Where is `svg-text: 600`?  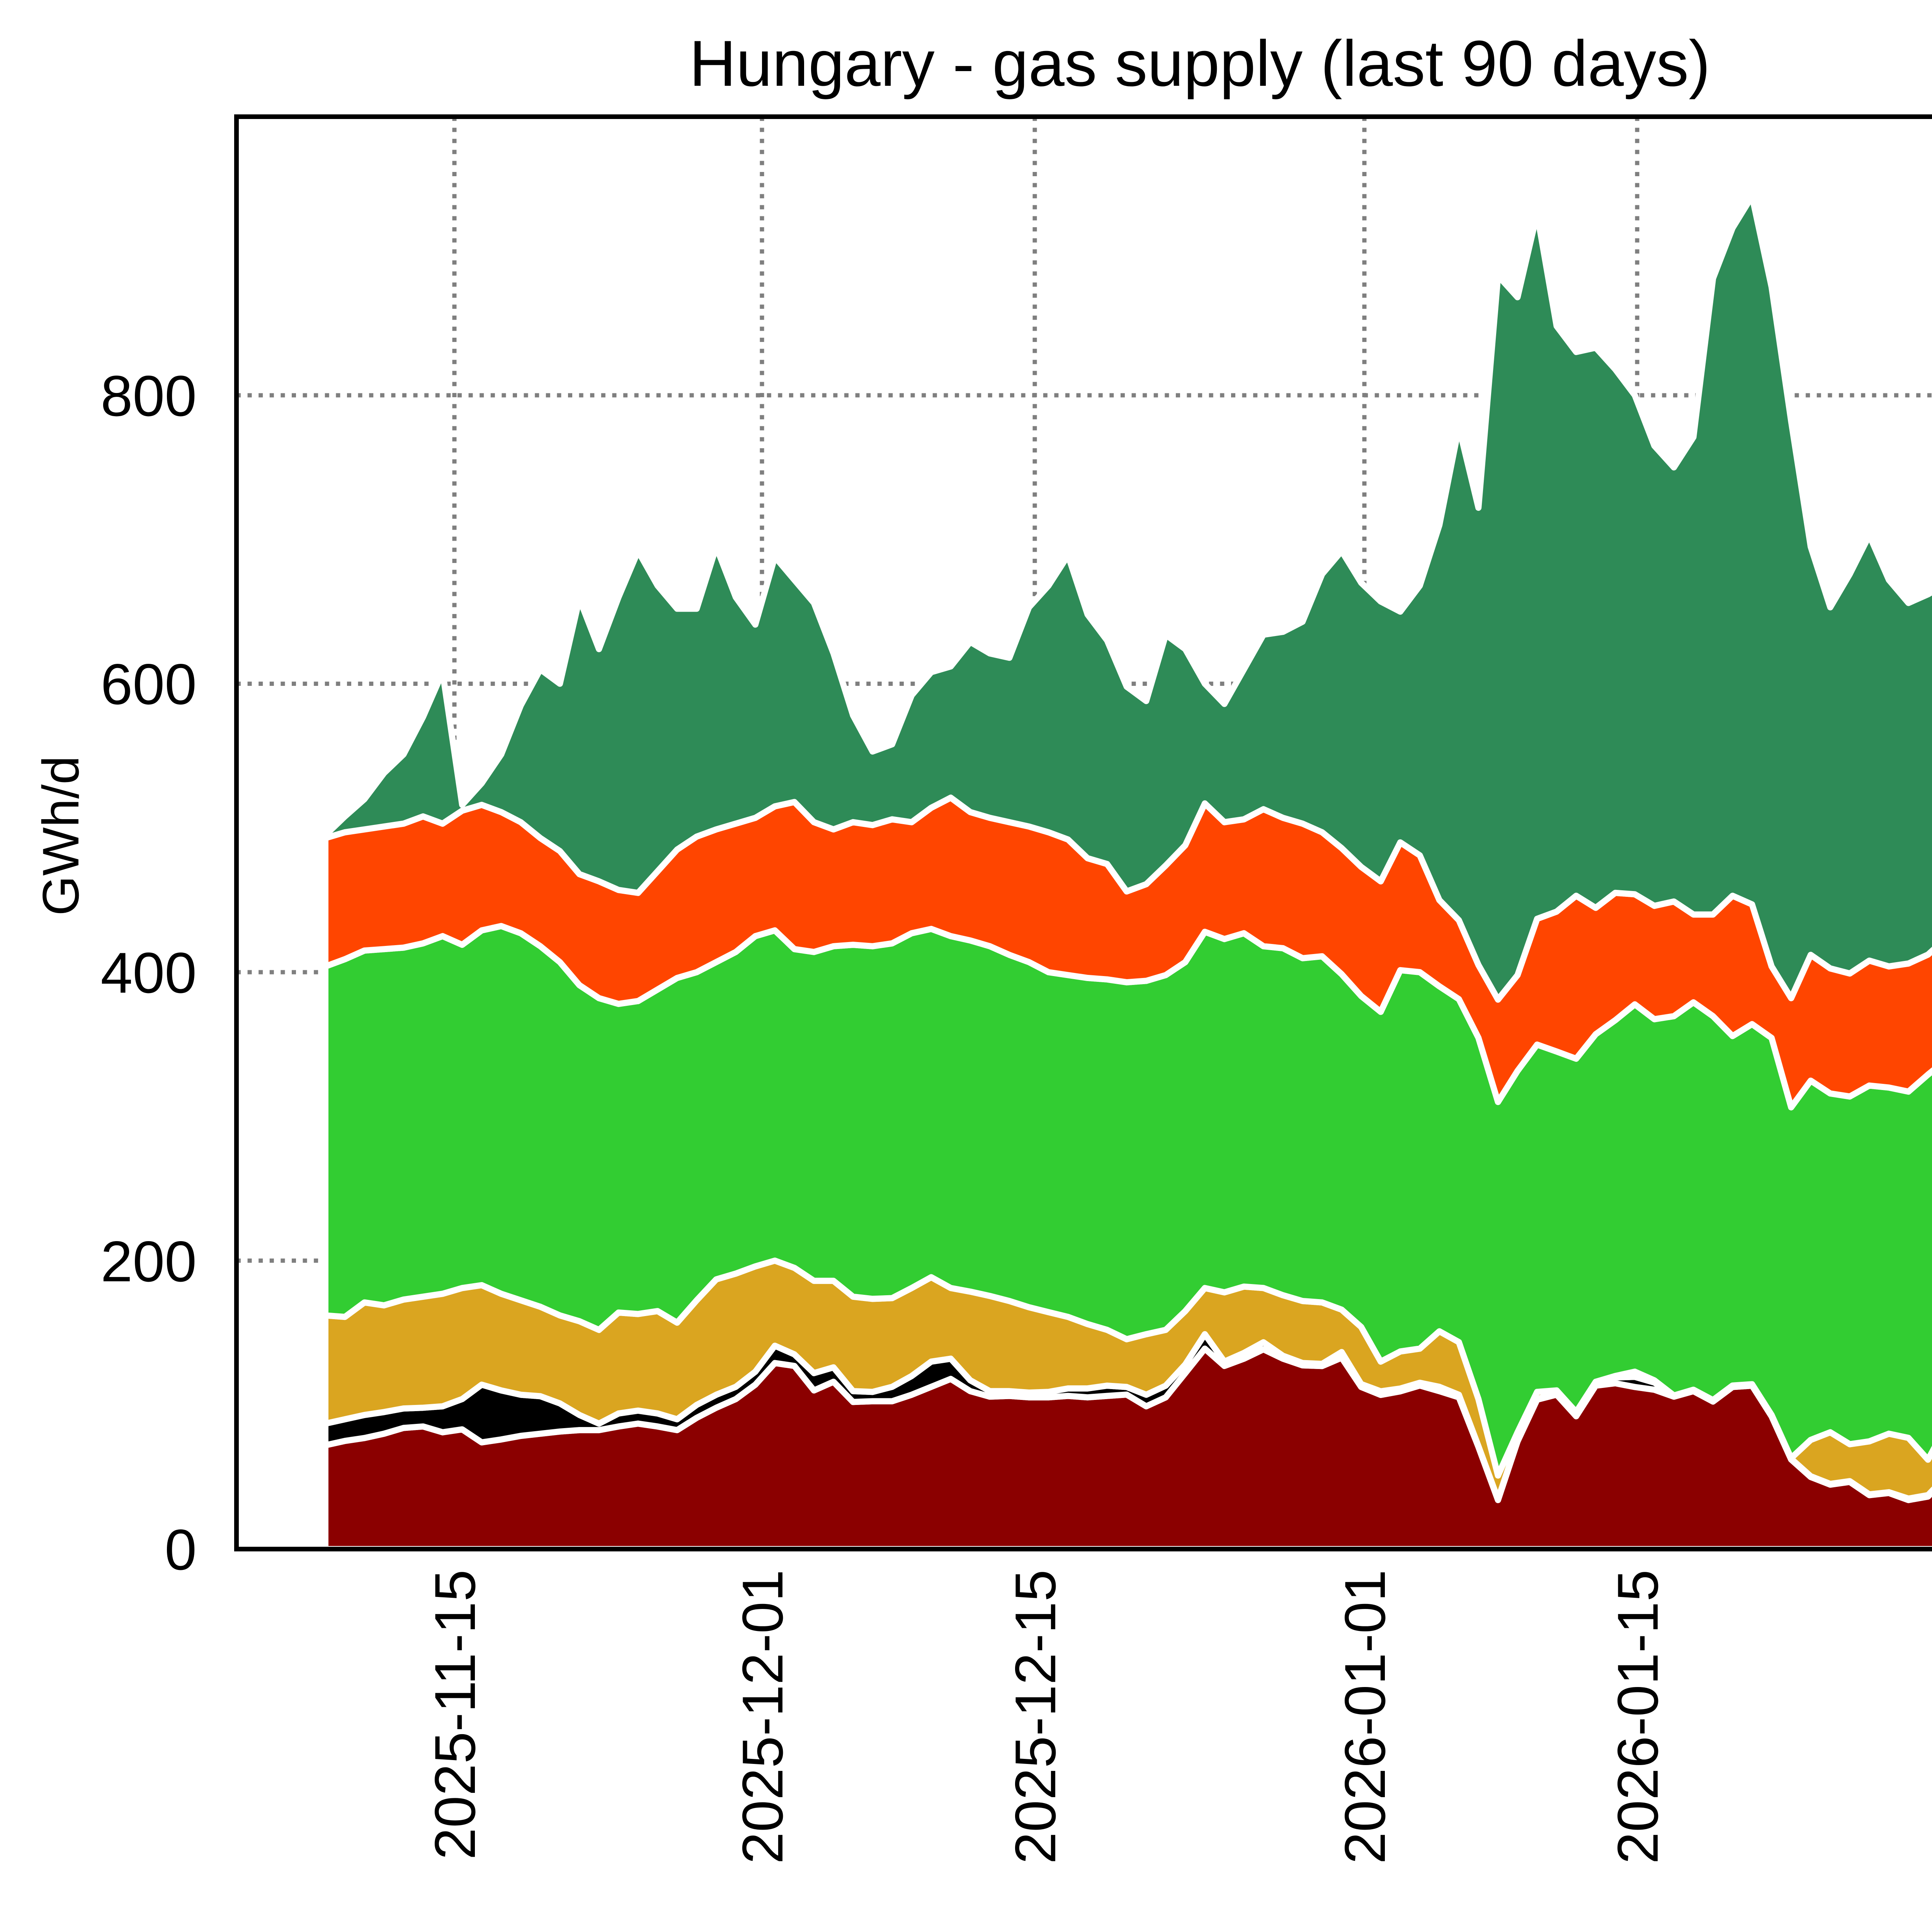 svg-text: 600 is located at coordinates (148, 684).